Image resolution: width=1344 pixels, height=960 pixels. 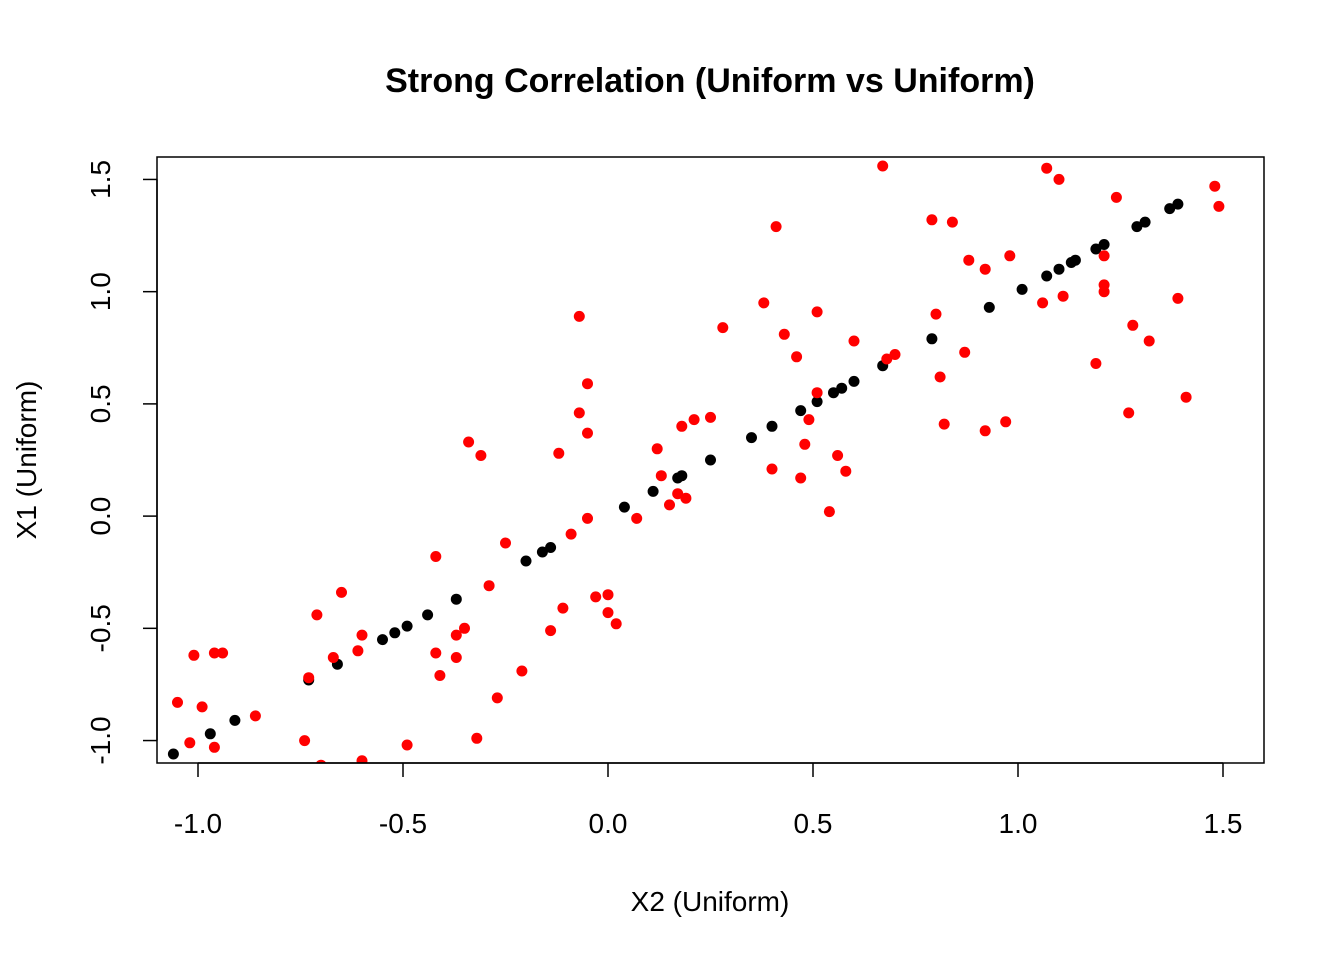 What do you see at coordinates (100, 403) in the screenshot?
I see `y-tick-label: 0.5` at bounding box center [100, 403].